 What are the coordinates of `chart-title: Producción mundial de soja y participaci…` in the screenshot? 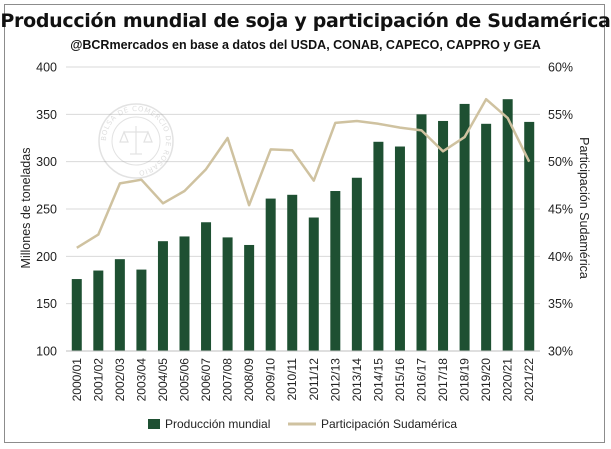 It's located at (305, 21).